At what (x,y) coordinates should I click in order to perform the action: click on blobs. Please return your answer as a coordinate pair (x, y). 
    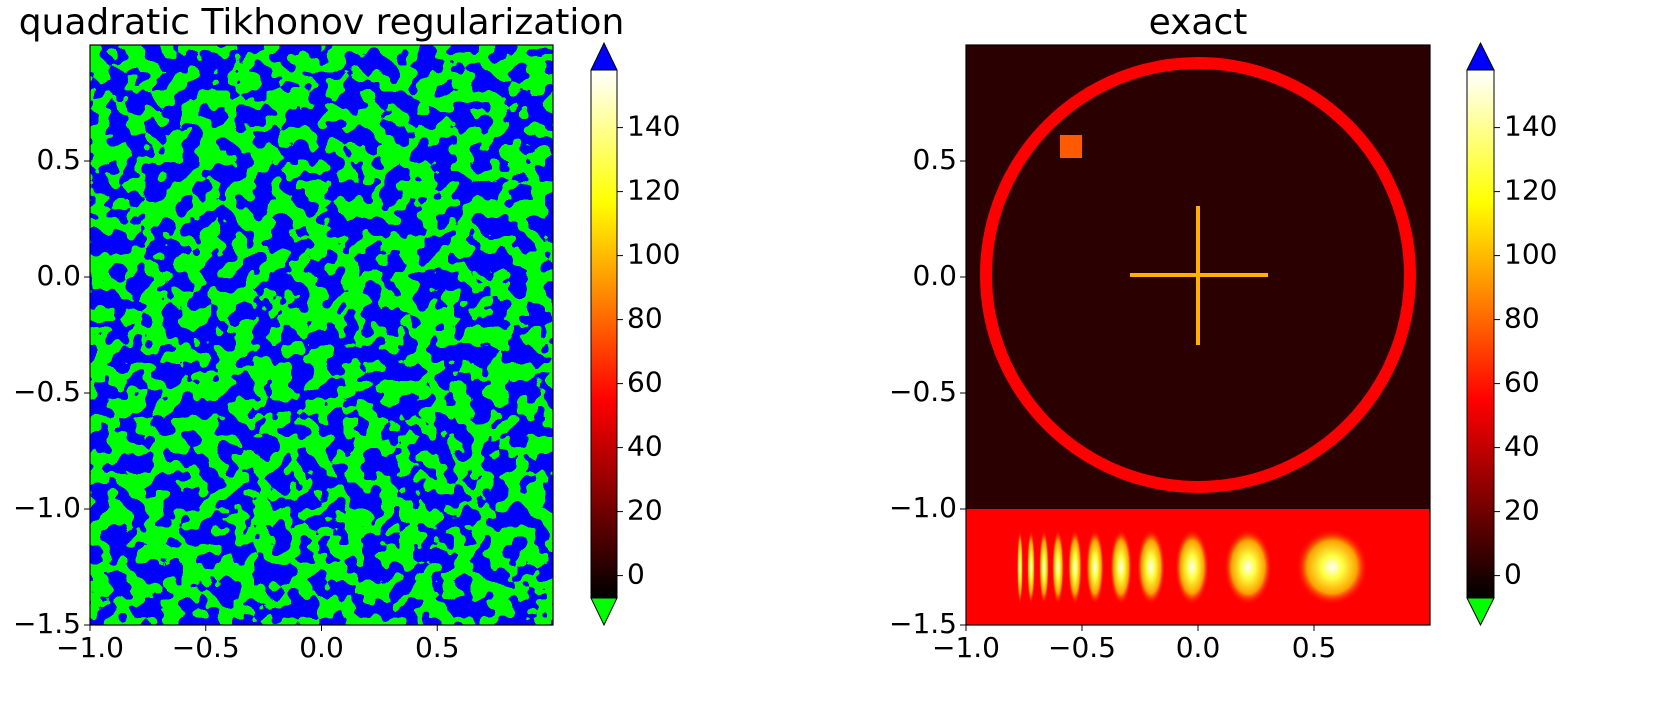
    Looking at the image, I should click on (1192, 567).